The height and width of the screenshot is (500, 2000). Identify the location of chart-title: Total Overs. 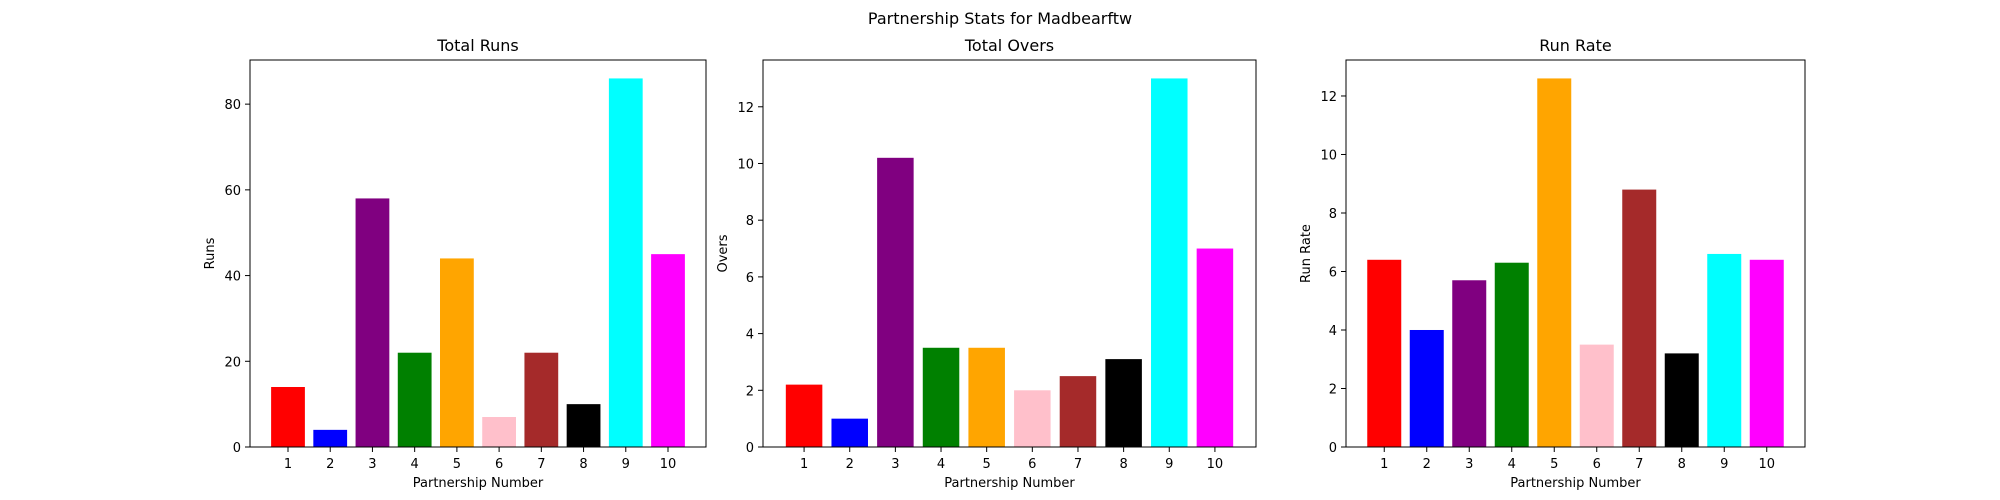
(1009, 45).